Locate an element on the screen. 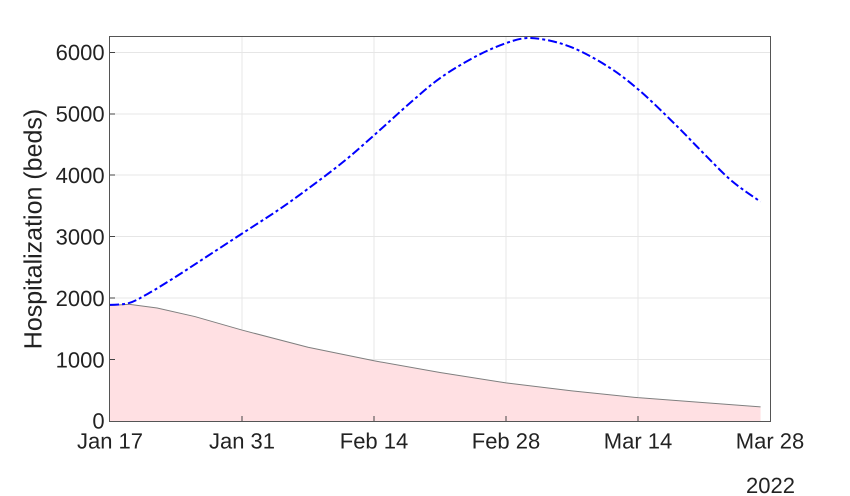 The image size is (850, 496). x-tick-label: Jan 31 is located at coordinates (242, 441).